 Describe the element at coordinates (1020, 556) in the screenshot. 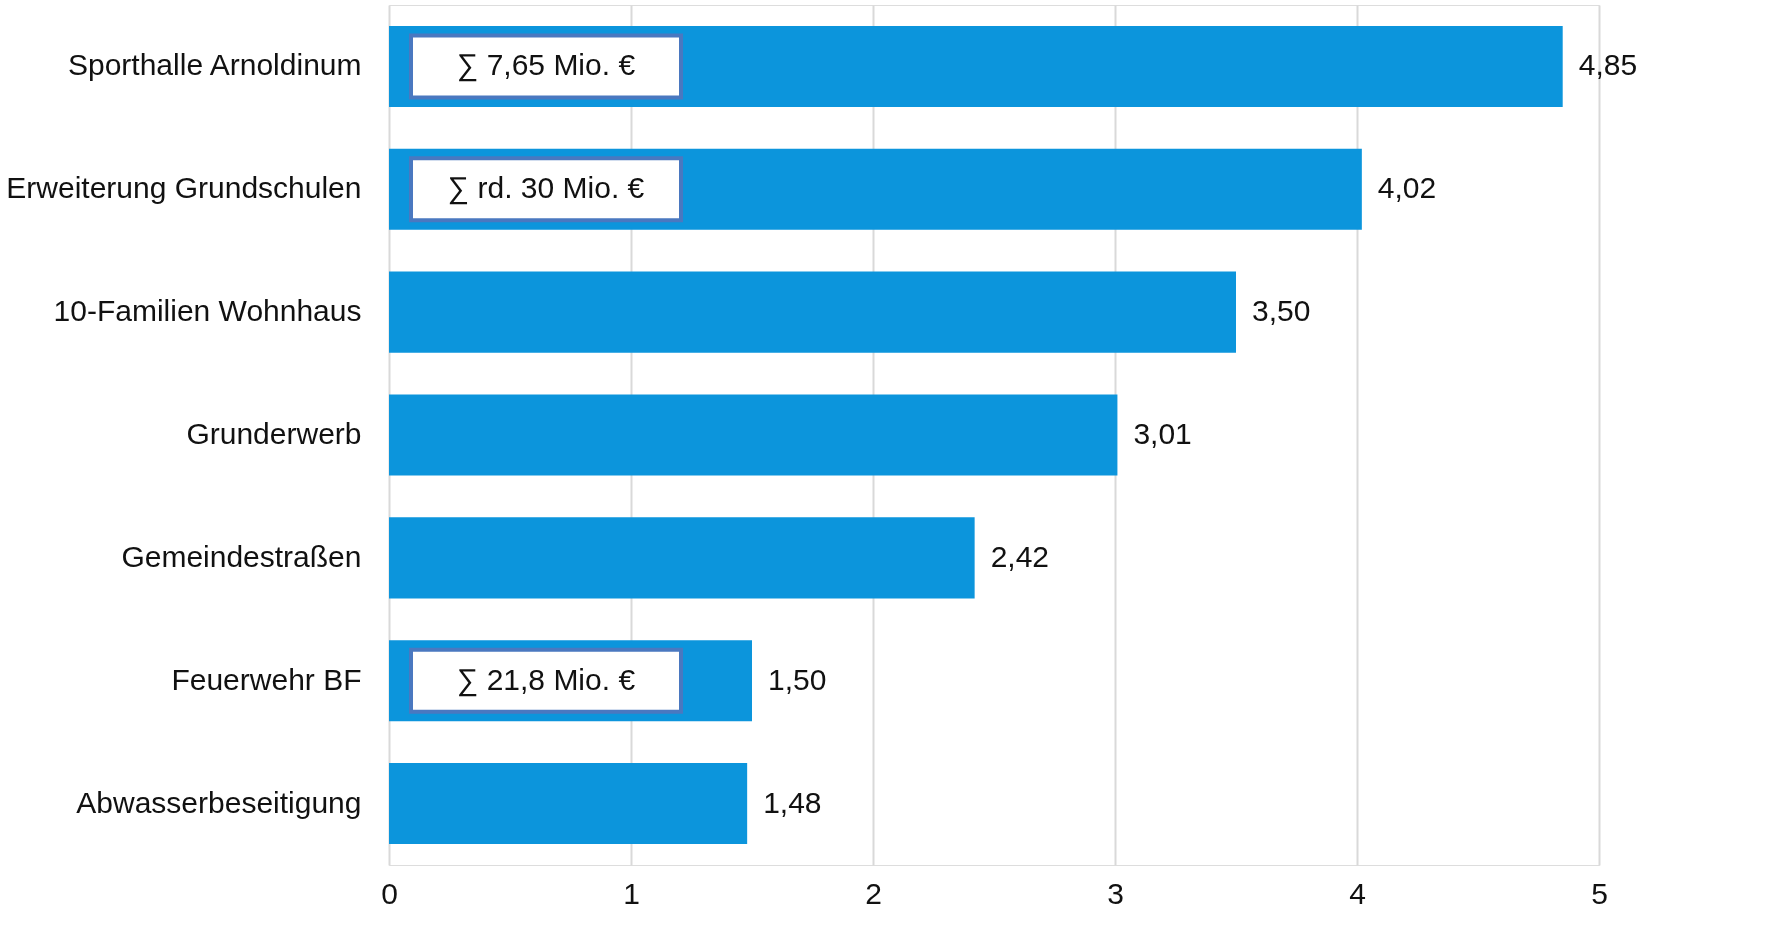

I see `data-label: 2,42` at that location.